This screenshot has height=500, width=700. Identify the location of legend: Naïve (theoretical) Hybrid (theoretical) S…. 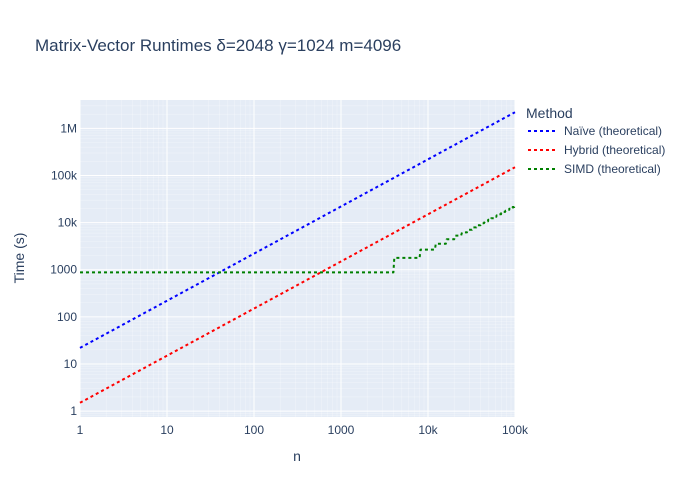
(596, 150).